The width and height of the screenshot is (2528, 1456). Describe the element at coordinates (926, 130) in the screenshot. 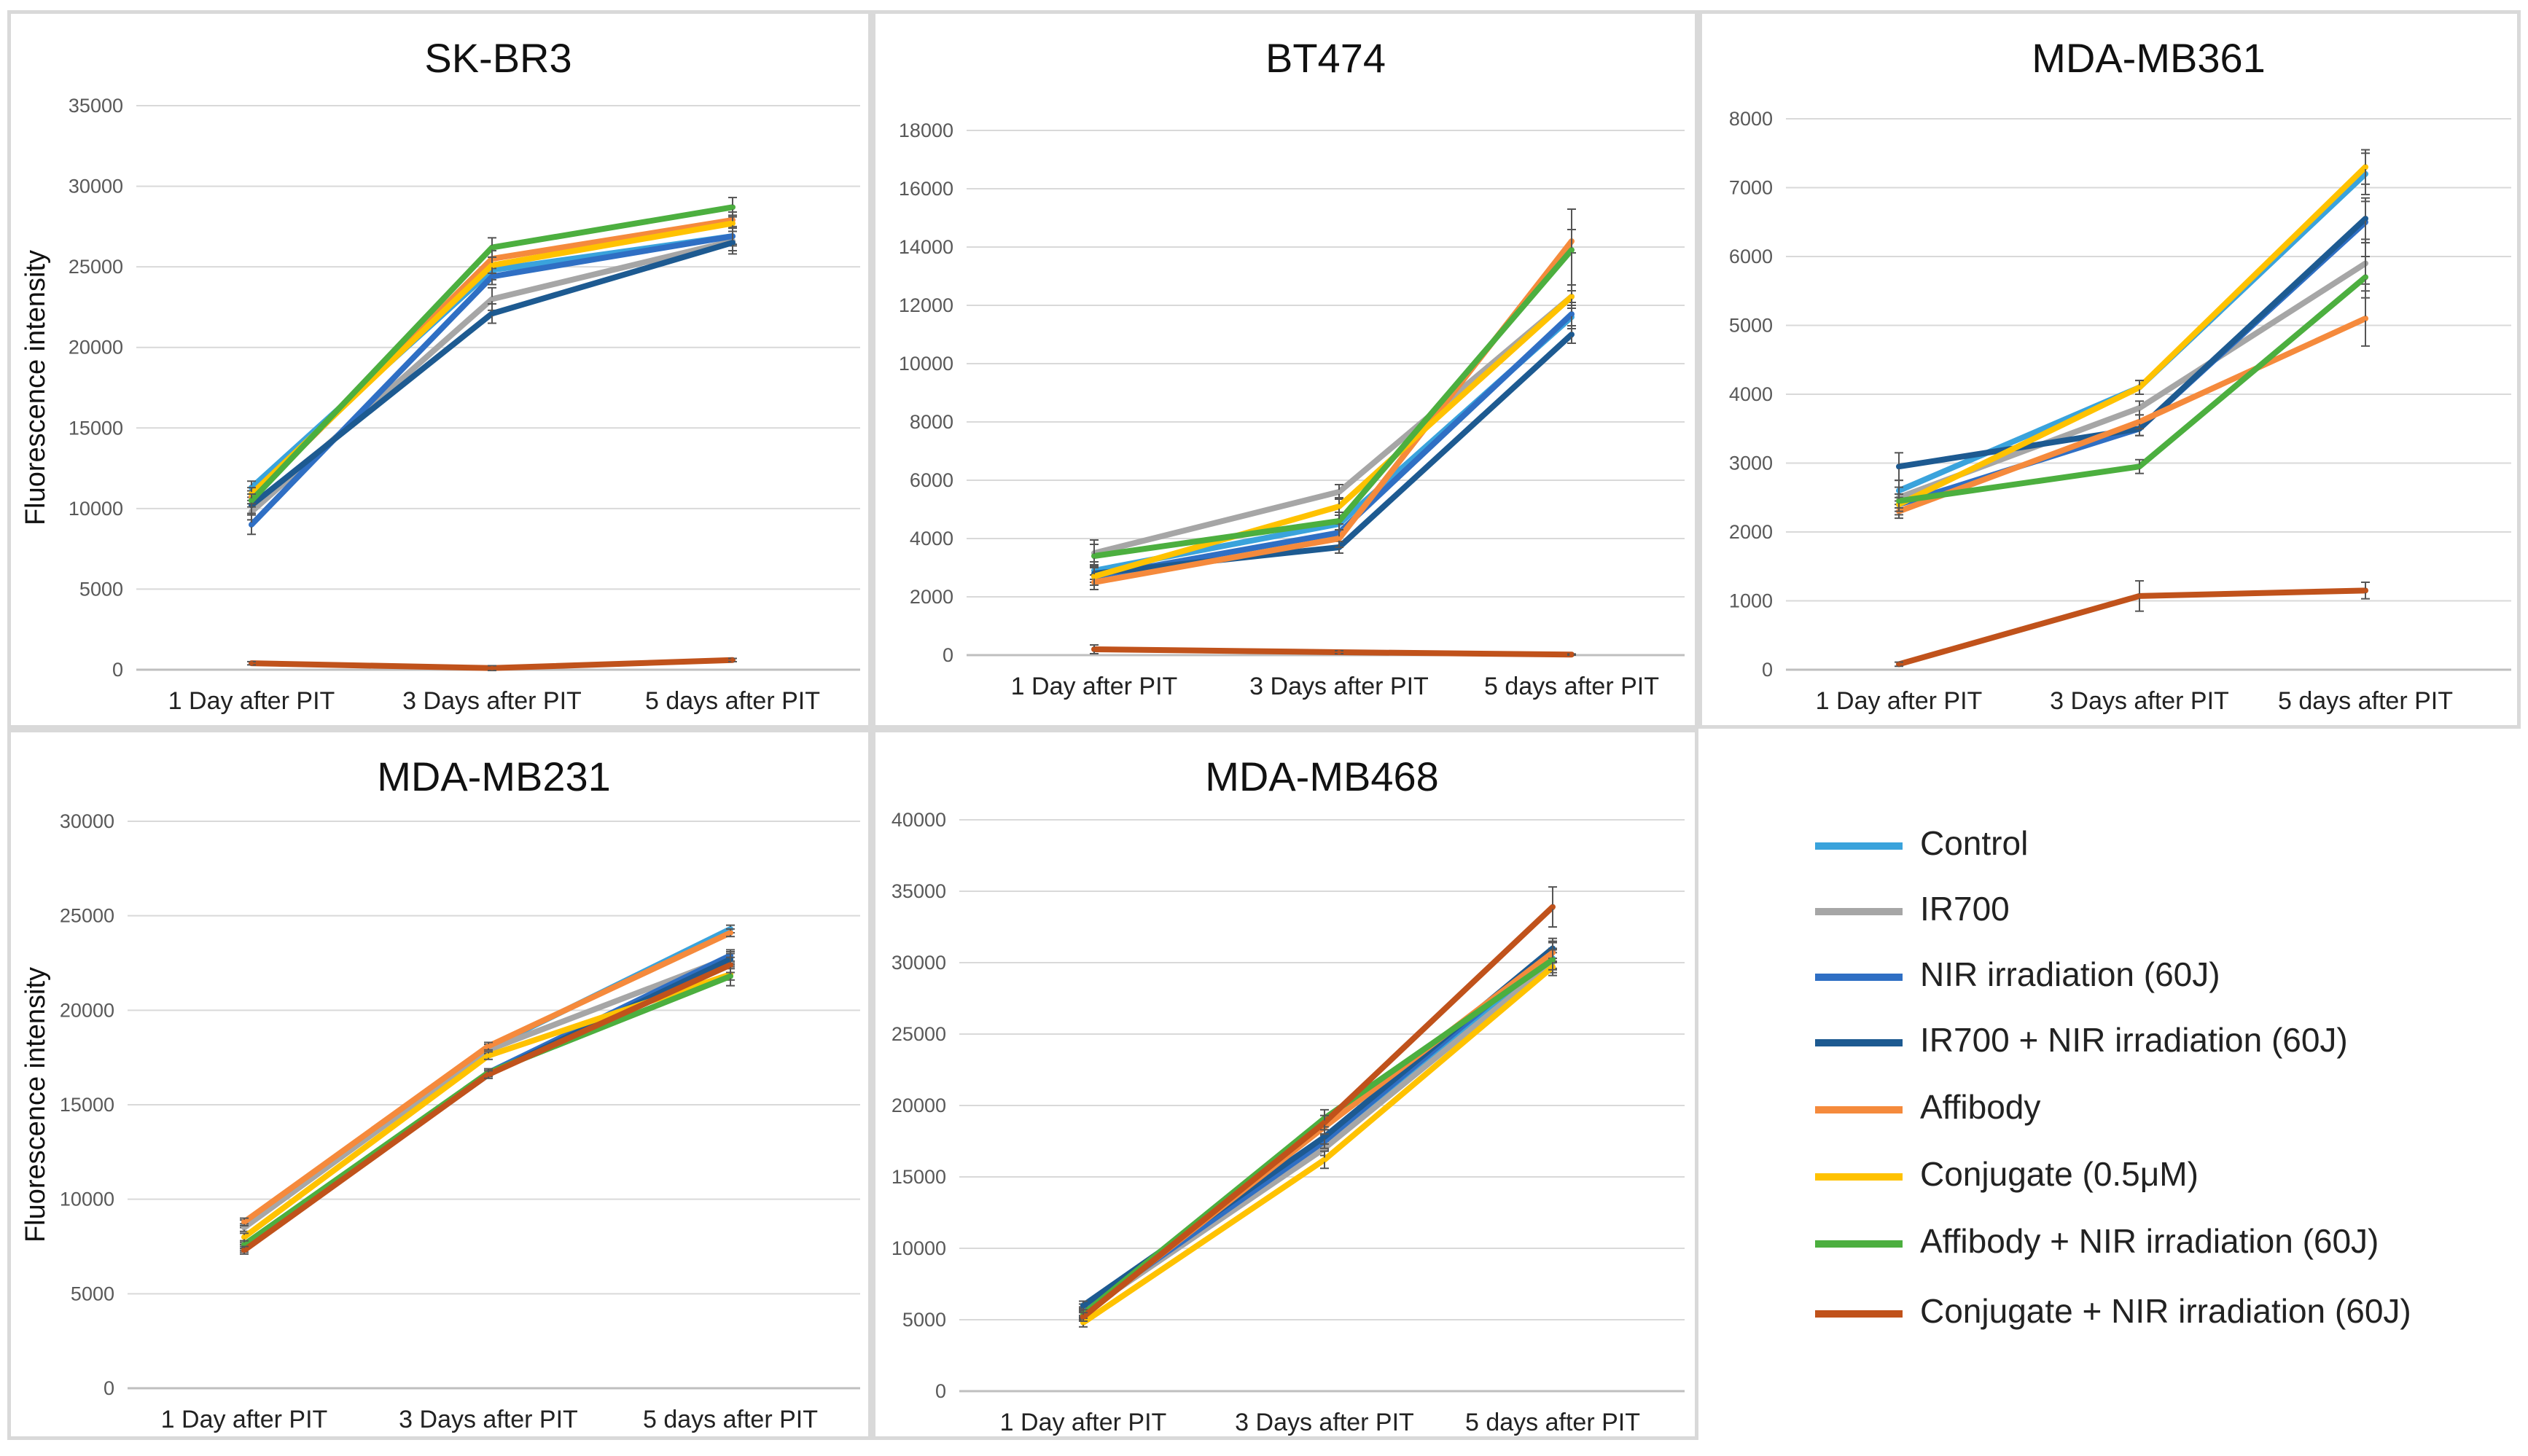

I see `y-tick-label: 18000` at that location.